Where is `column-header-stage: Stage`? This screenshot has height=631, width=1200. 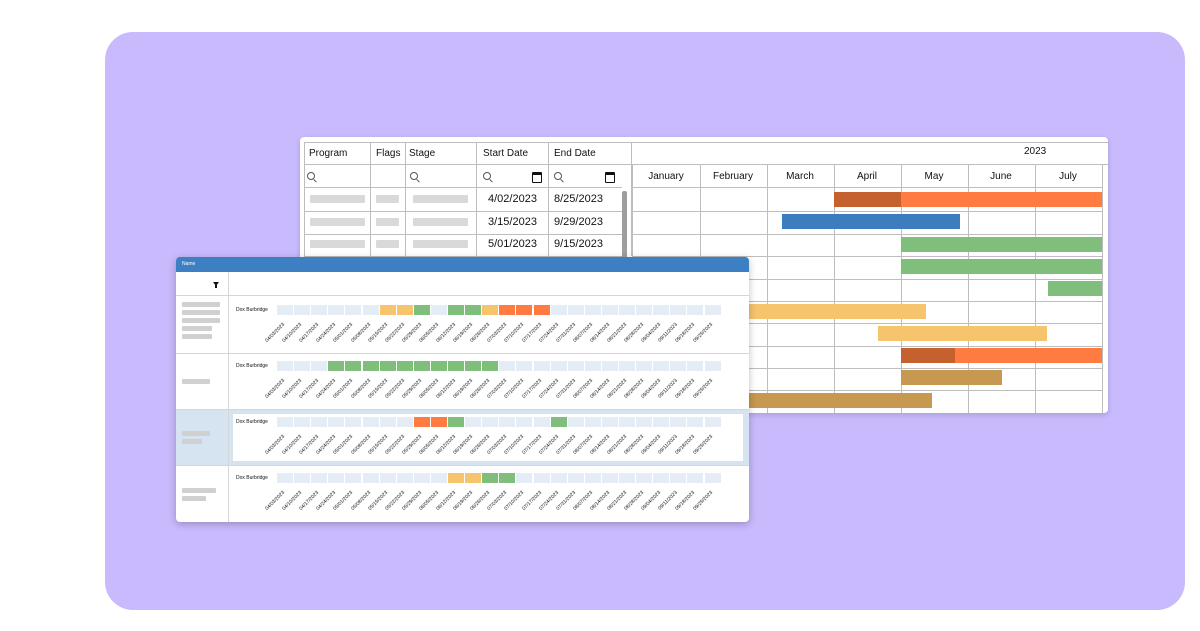 column-header-stage: Stage is located at coordinates (422, 153).